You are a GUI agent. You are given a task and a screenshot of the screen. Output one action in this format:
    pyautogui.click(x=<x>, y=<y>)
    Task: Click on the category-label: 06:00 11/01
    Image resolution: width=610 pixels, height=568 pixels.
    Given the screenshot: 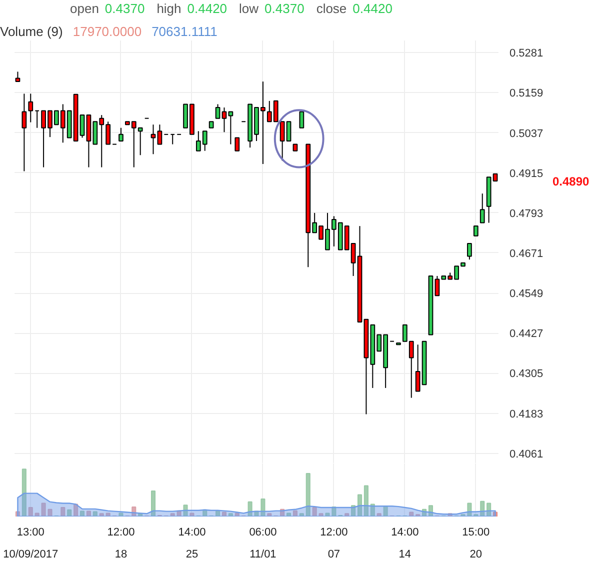 What is the action you would take?
    pyautogui.click(x=263, y=543)
    